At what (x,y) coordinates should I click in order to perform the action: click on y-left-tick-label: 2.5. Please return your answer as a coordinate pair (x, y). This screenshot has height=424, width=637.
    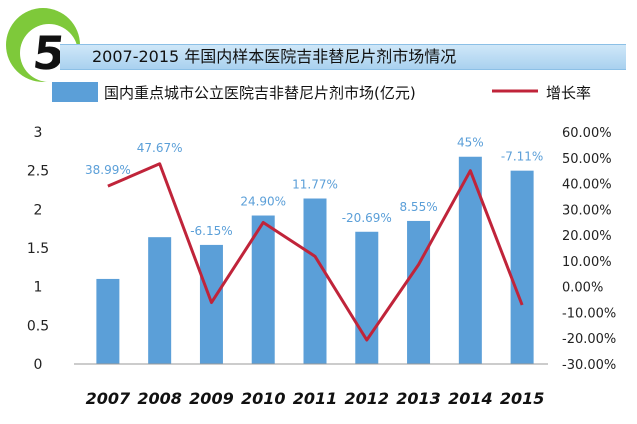
    Looking at the image, I should click on (38, 172).